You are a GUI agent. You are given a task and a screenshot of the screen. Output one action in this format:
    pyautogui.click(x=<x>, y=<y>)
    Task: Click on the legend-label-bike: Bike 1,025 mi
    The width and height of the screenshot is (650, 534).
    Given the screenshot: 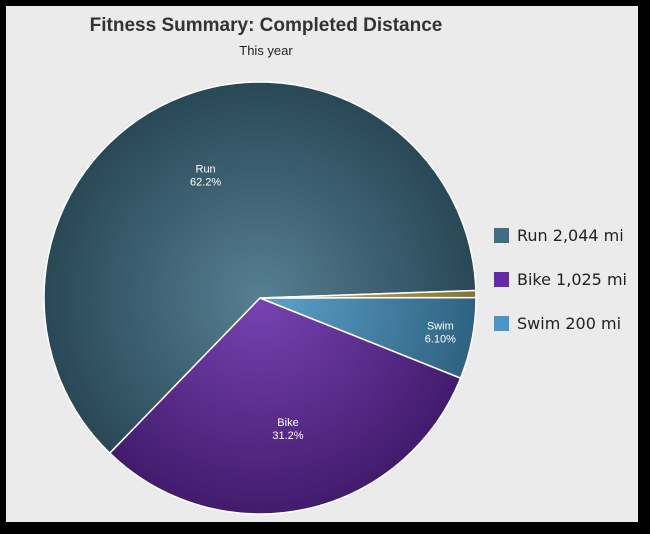 What is the action you would take?
    pyautogui.click(x=572, y=279)
    